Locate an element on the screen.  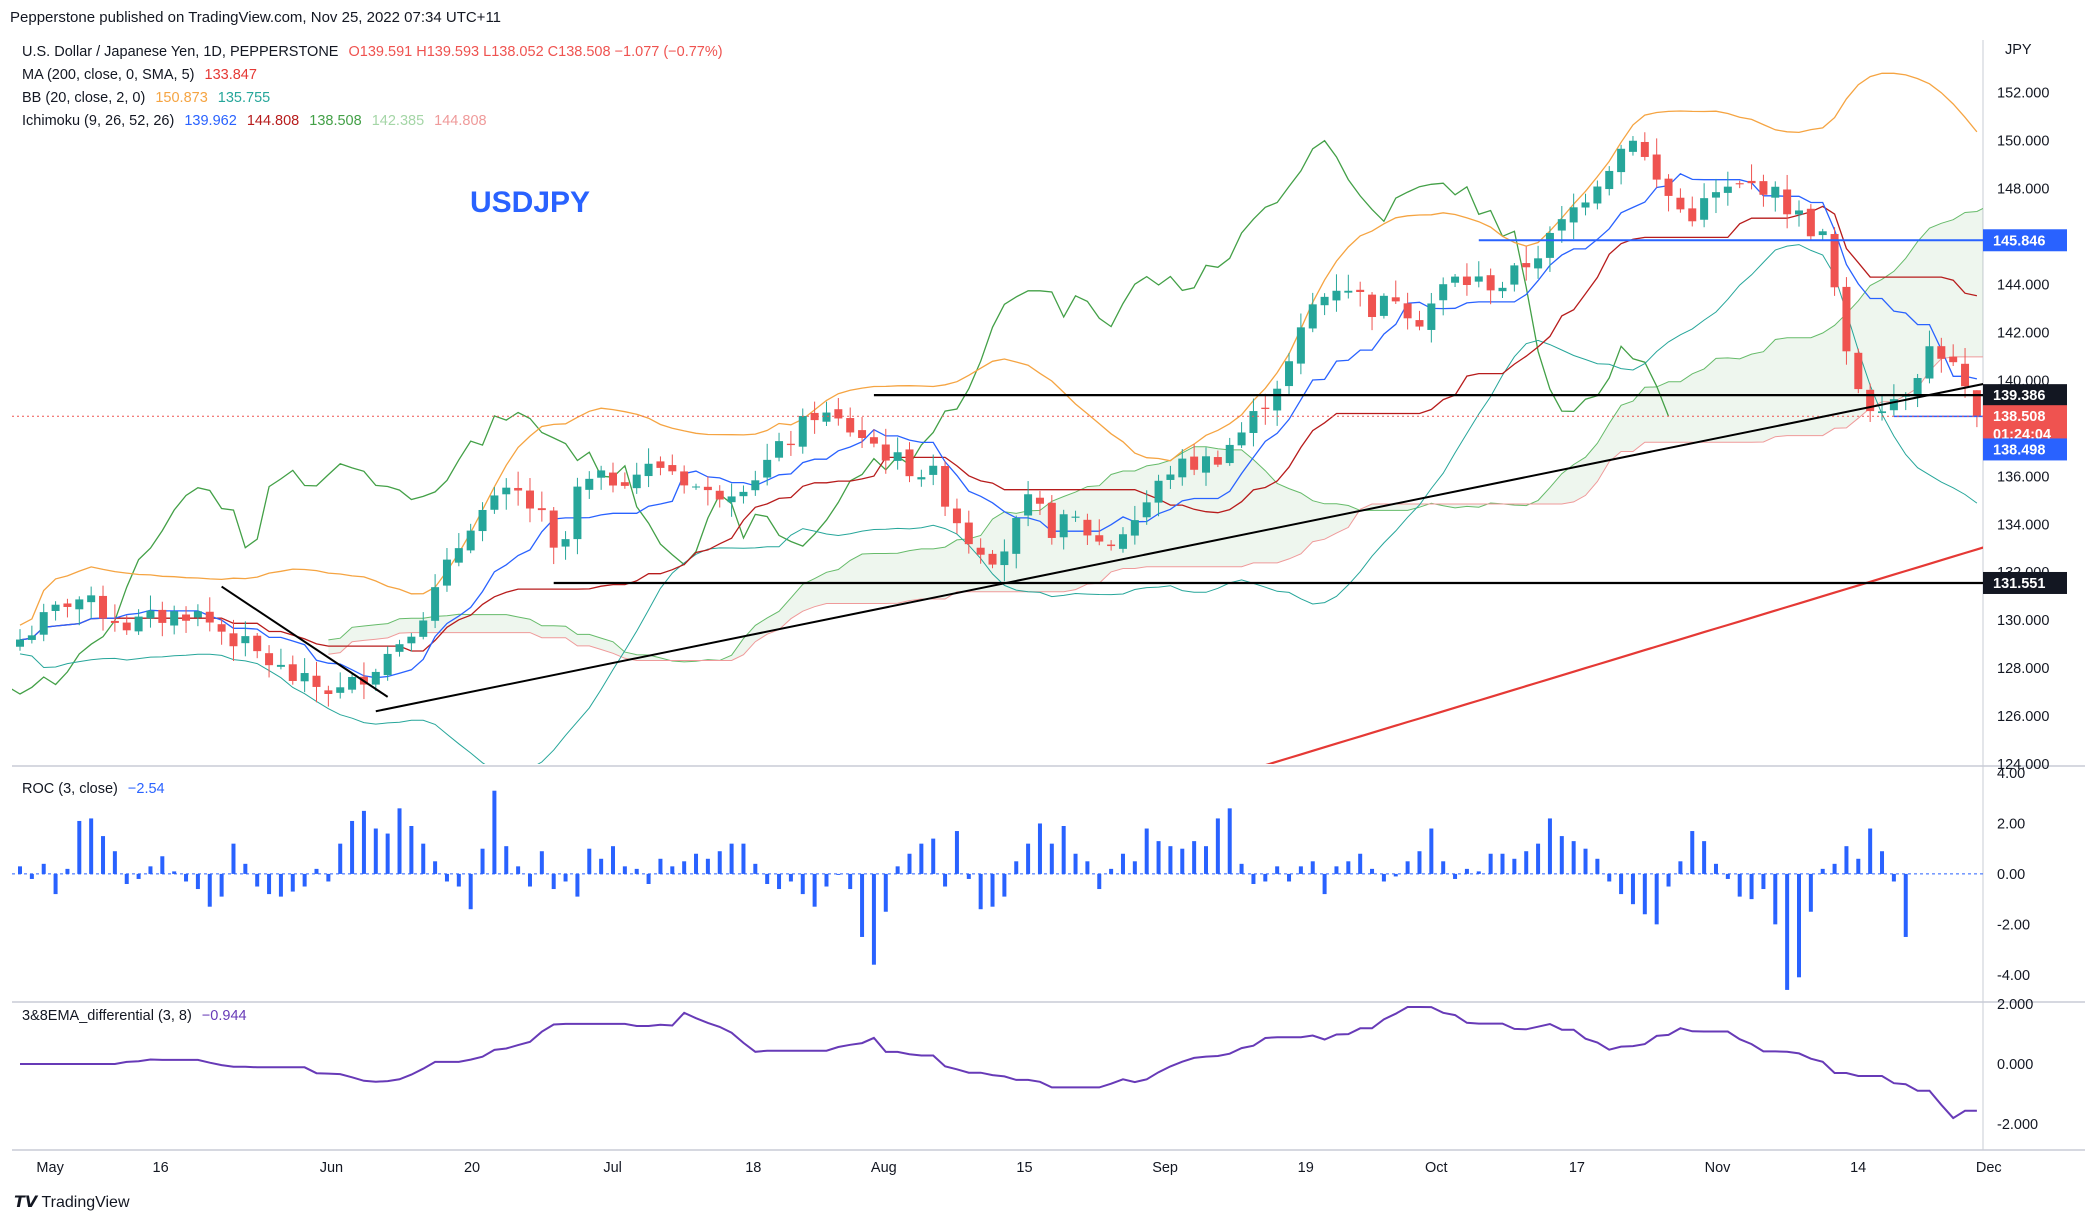
legend-roc: ROC (3, close) −2.54 is located at coordinates (96, 789).